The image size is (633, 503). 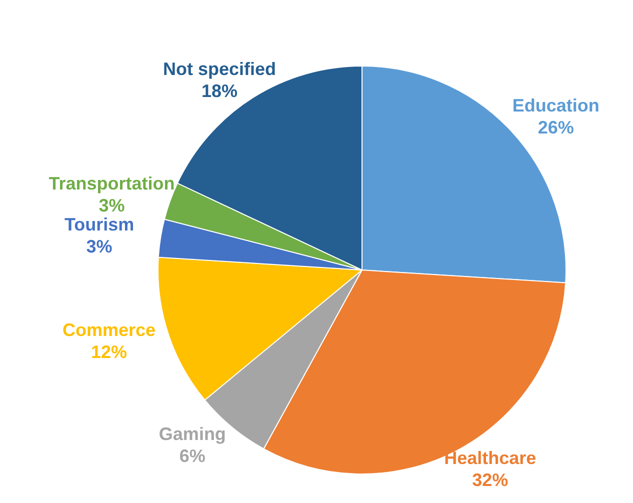 I want to click on slice-label: Transportation, so click(x=111, y=183).